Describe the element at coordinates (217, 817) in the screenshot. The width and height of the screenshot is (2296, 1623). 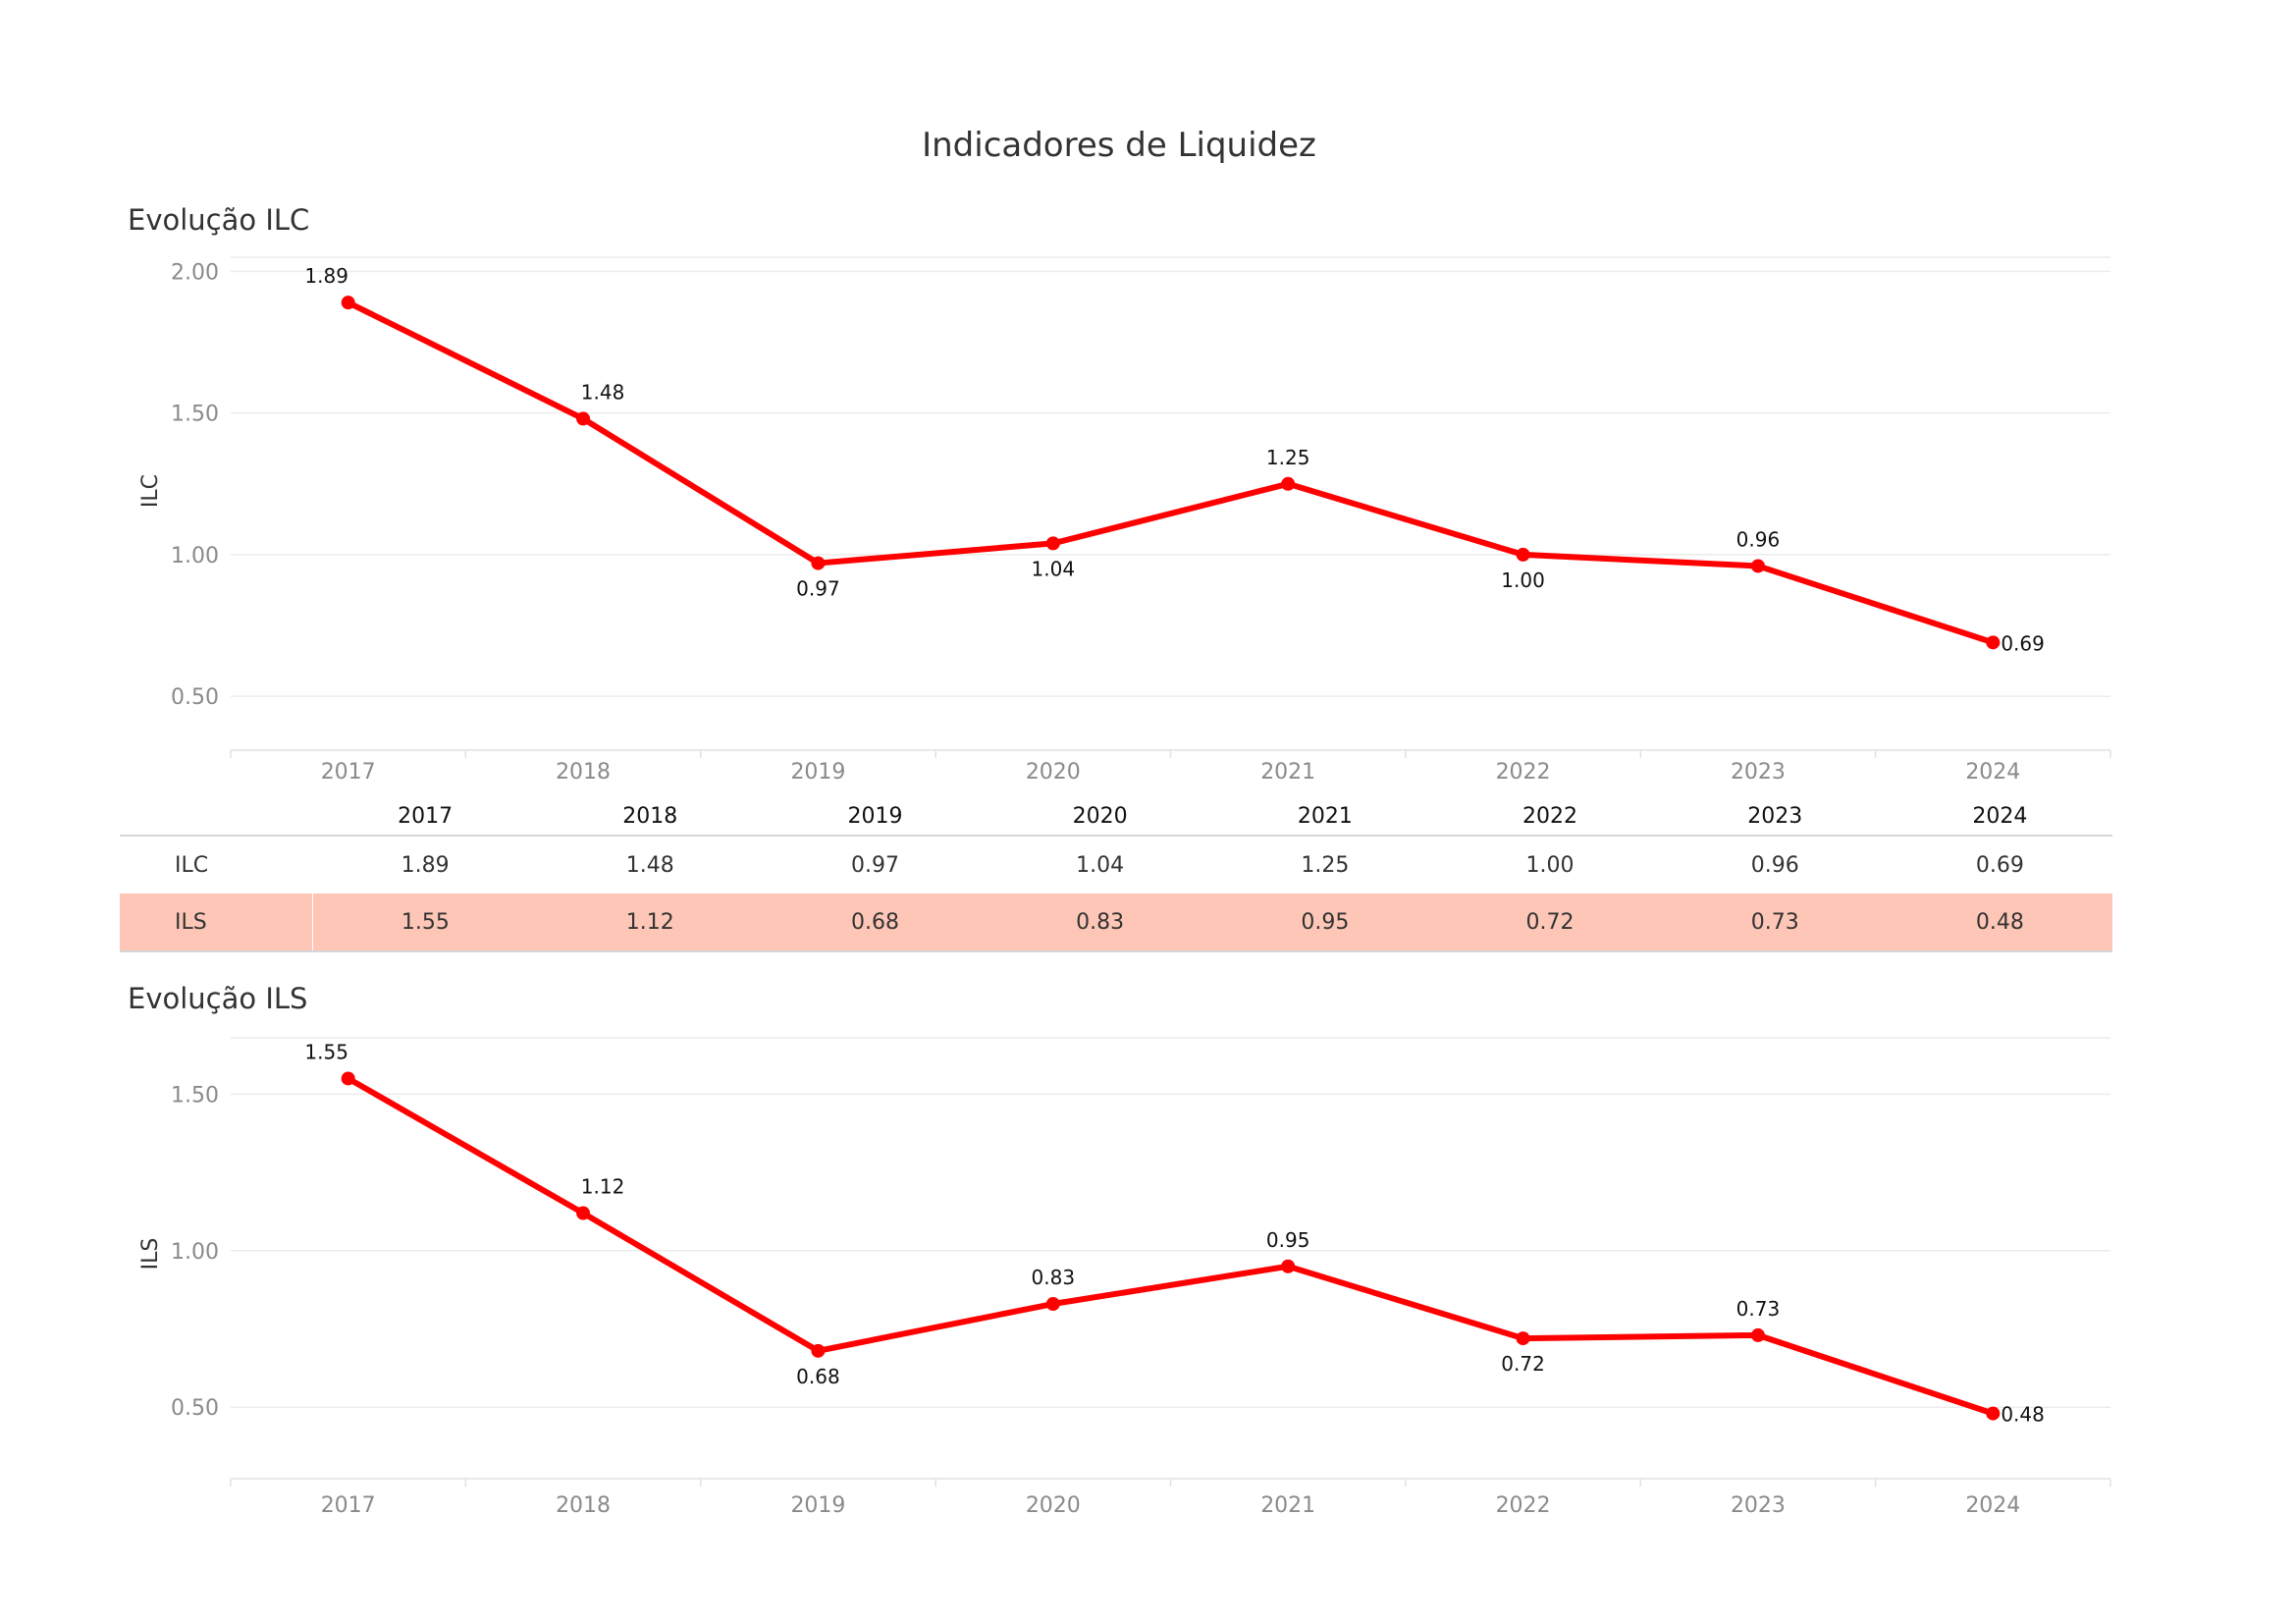
I see `table-corner` at that location.